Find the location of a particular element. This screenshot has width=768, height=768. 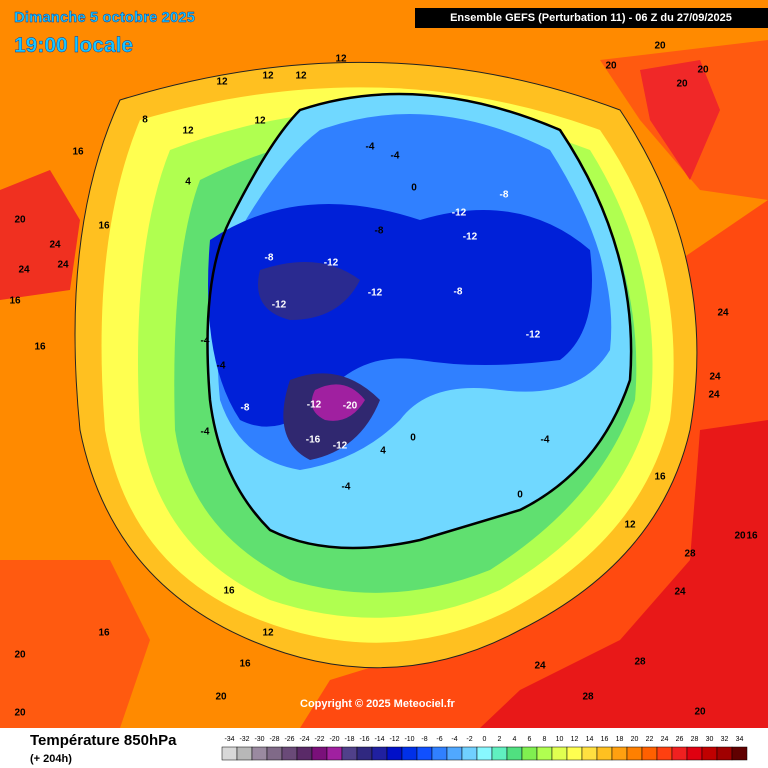

legend-label: -4 is located at coordinates (454, 739).